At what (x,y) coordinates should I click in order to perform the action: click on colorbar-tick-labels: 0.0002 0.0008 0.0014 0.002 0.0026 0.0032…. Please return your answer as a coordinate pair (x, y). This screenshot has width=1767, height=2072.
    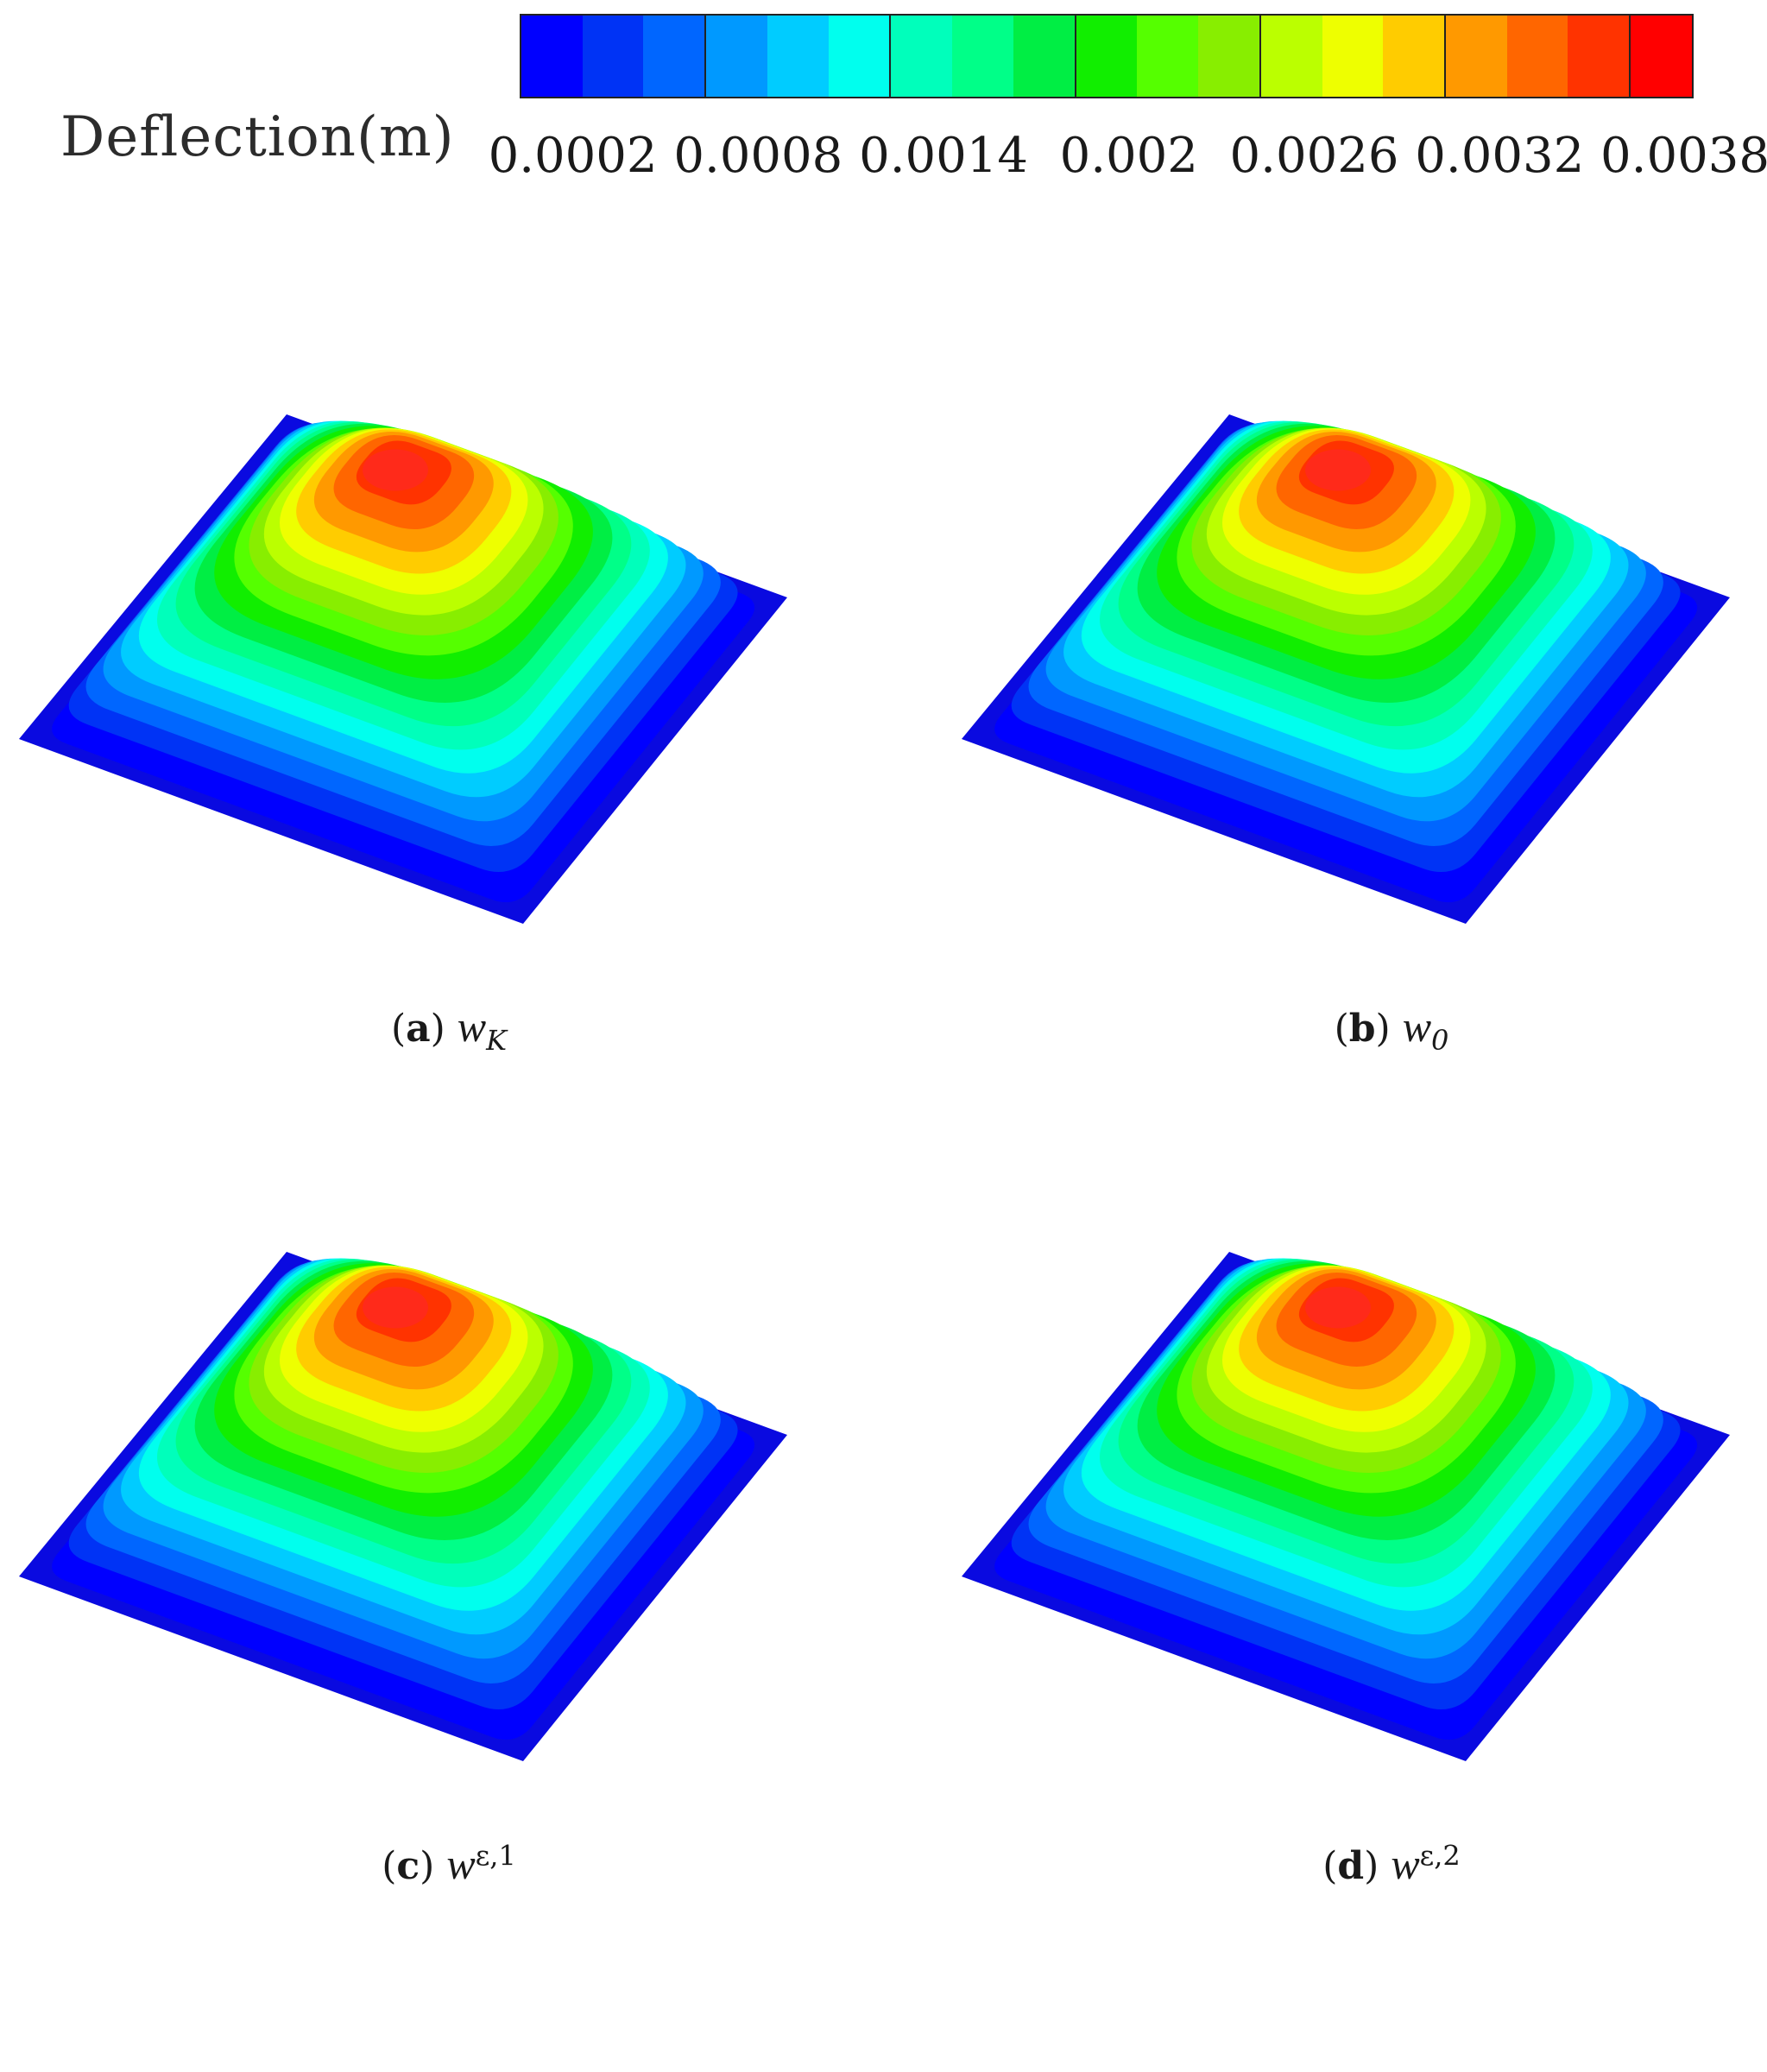
    Looking at the image, I should click on (883, 162).